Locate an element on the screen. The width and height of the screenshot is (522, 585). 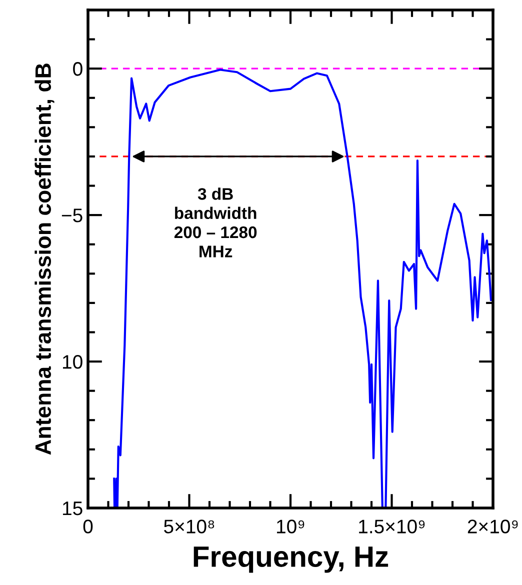
x-axis-title: Frequency, Hz is located at coordinates (291, 559).